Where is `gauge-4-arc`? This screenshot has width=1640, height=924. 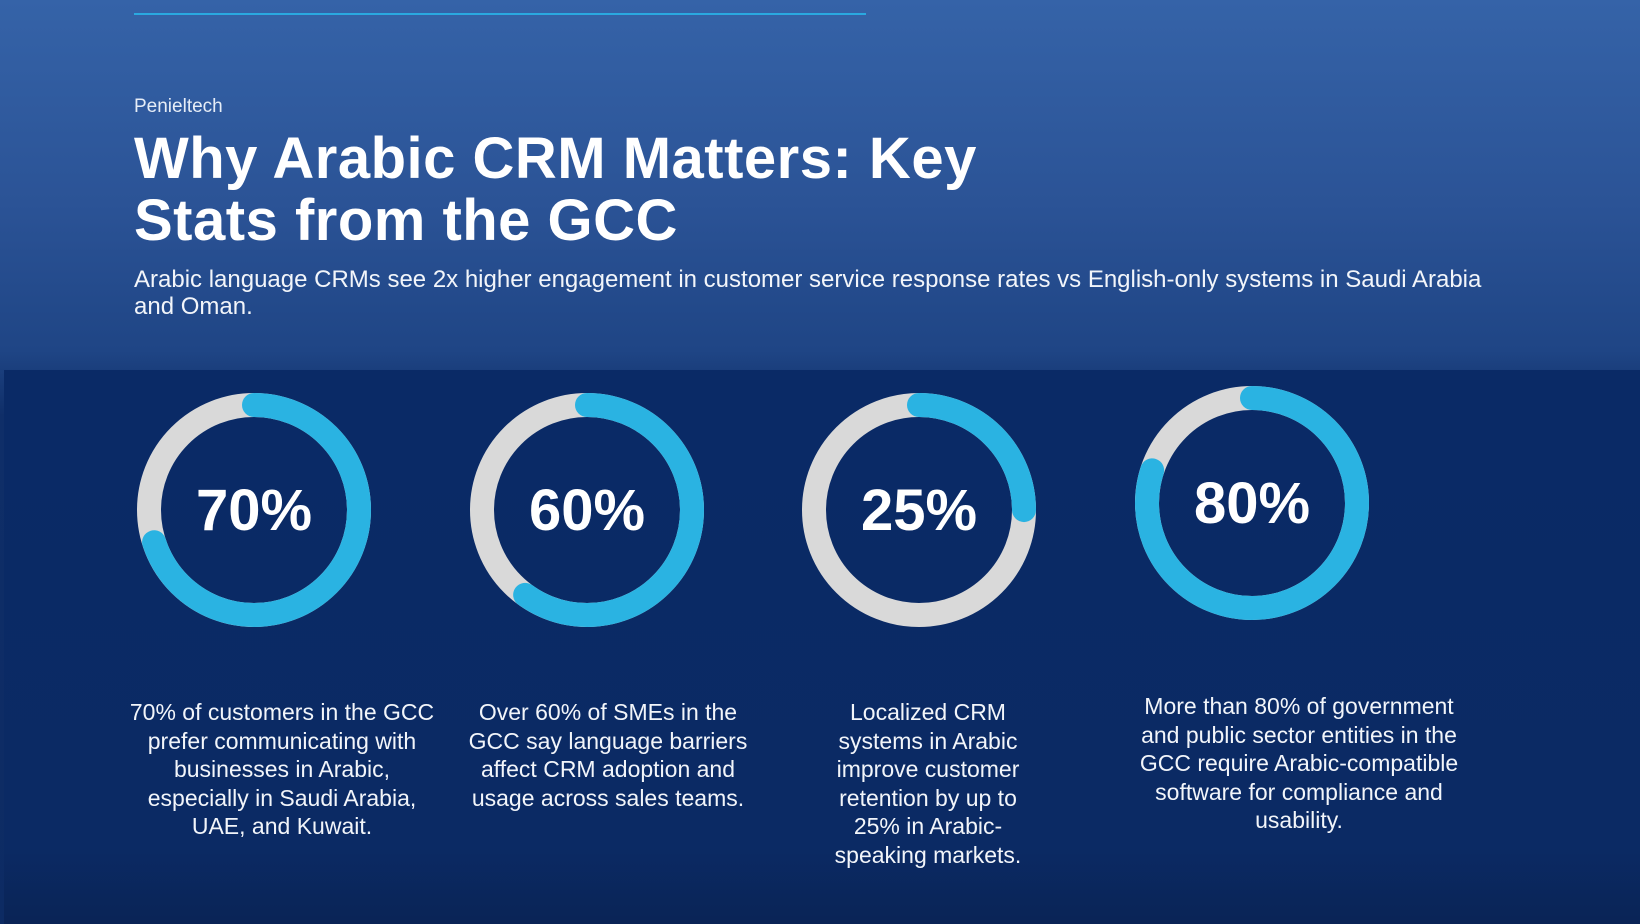
gauge-4-arc is located at coordinates (1252, 503).